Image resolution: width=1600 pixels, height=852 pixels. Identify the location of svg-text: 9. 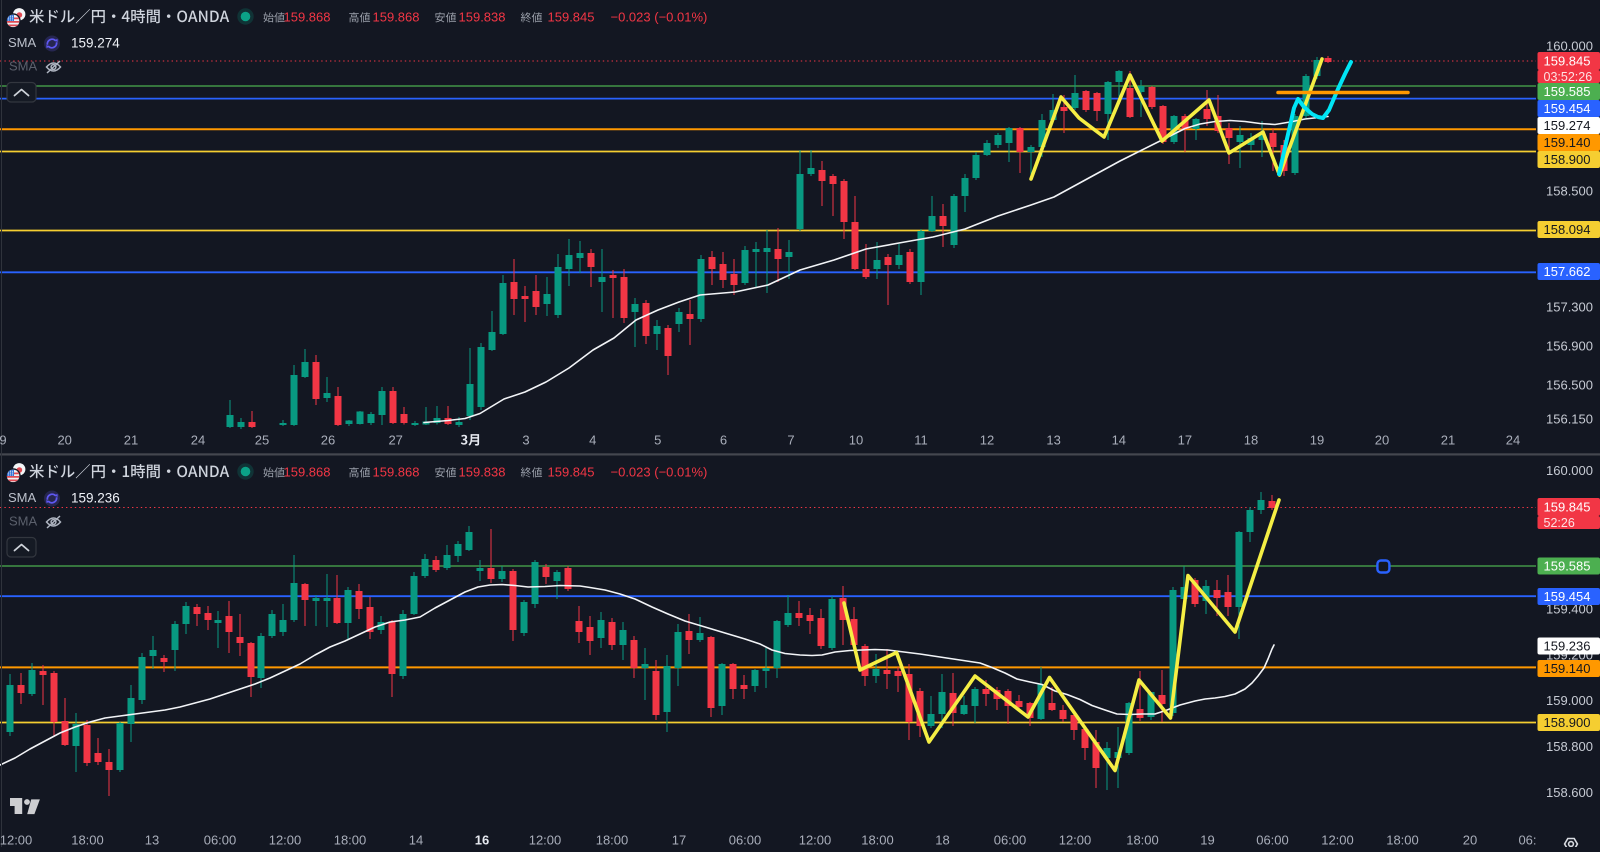
(3, 440).